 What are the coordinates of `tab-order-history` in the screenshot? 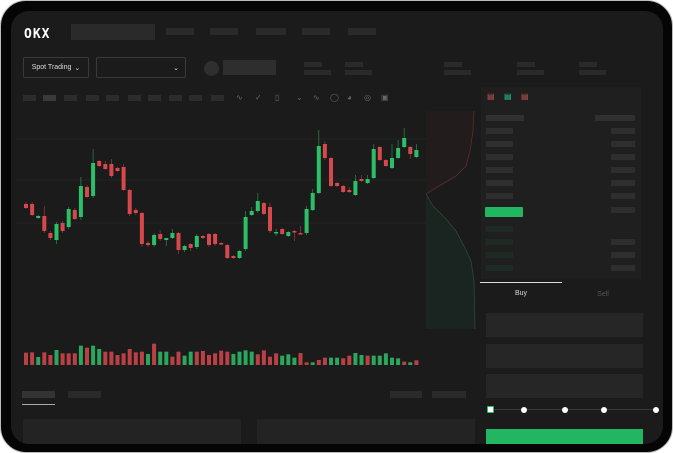 It's located at (84, 394).